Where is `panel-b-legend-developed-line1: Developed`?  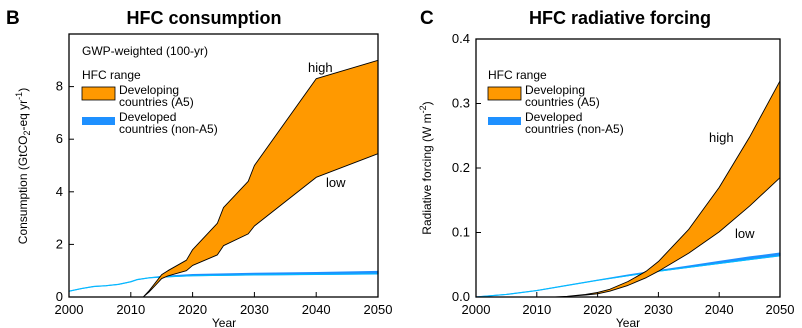 panel-b-legend-developed-line1: Developed is located at coordinates (147, 117).